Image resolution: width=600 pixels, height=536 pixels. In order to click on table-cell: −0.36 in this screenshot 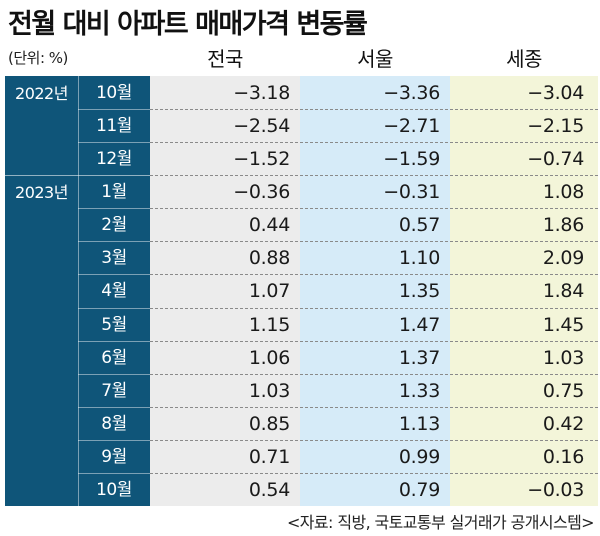, I will do `click(261, 192)`.